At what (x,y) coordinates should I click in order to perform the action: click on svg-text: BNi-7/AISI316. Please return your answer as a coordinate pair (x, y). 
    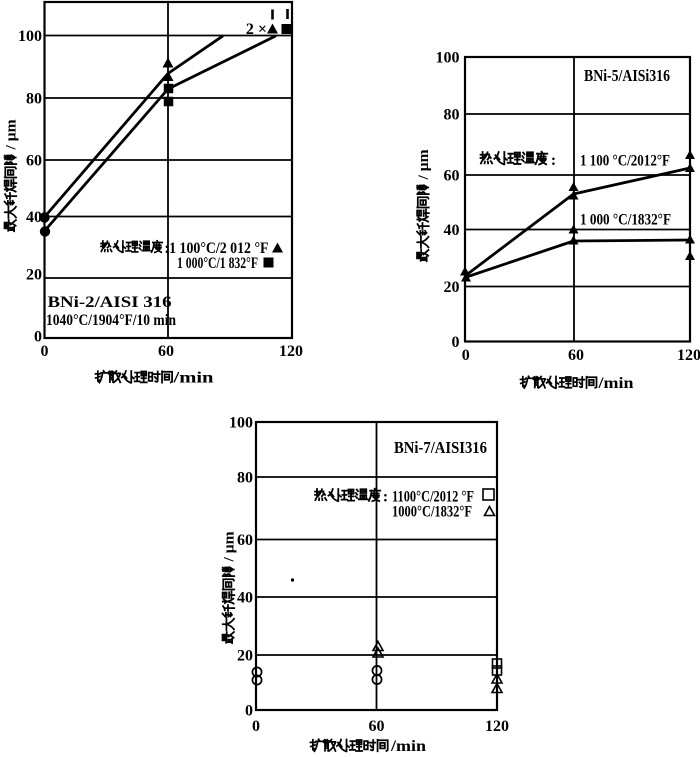
    Looking at the image, I should click on (440, 447).